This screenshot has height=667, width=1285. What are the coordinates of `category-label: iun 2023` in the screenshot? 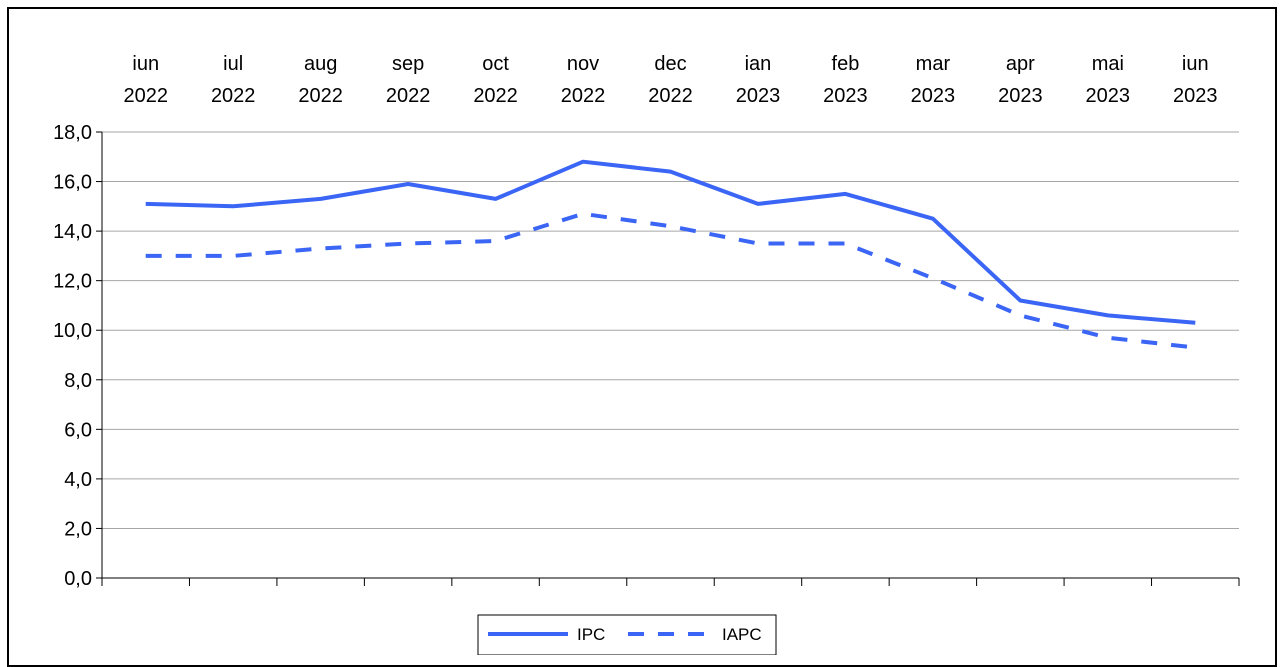 It's located at (1195, 80).